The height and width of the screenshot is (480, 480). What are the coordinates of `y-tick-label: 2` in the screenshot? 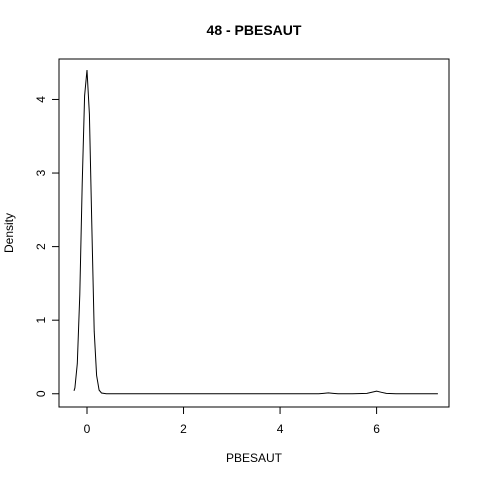 It's located at (41, 246).